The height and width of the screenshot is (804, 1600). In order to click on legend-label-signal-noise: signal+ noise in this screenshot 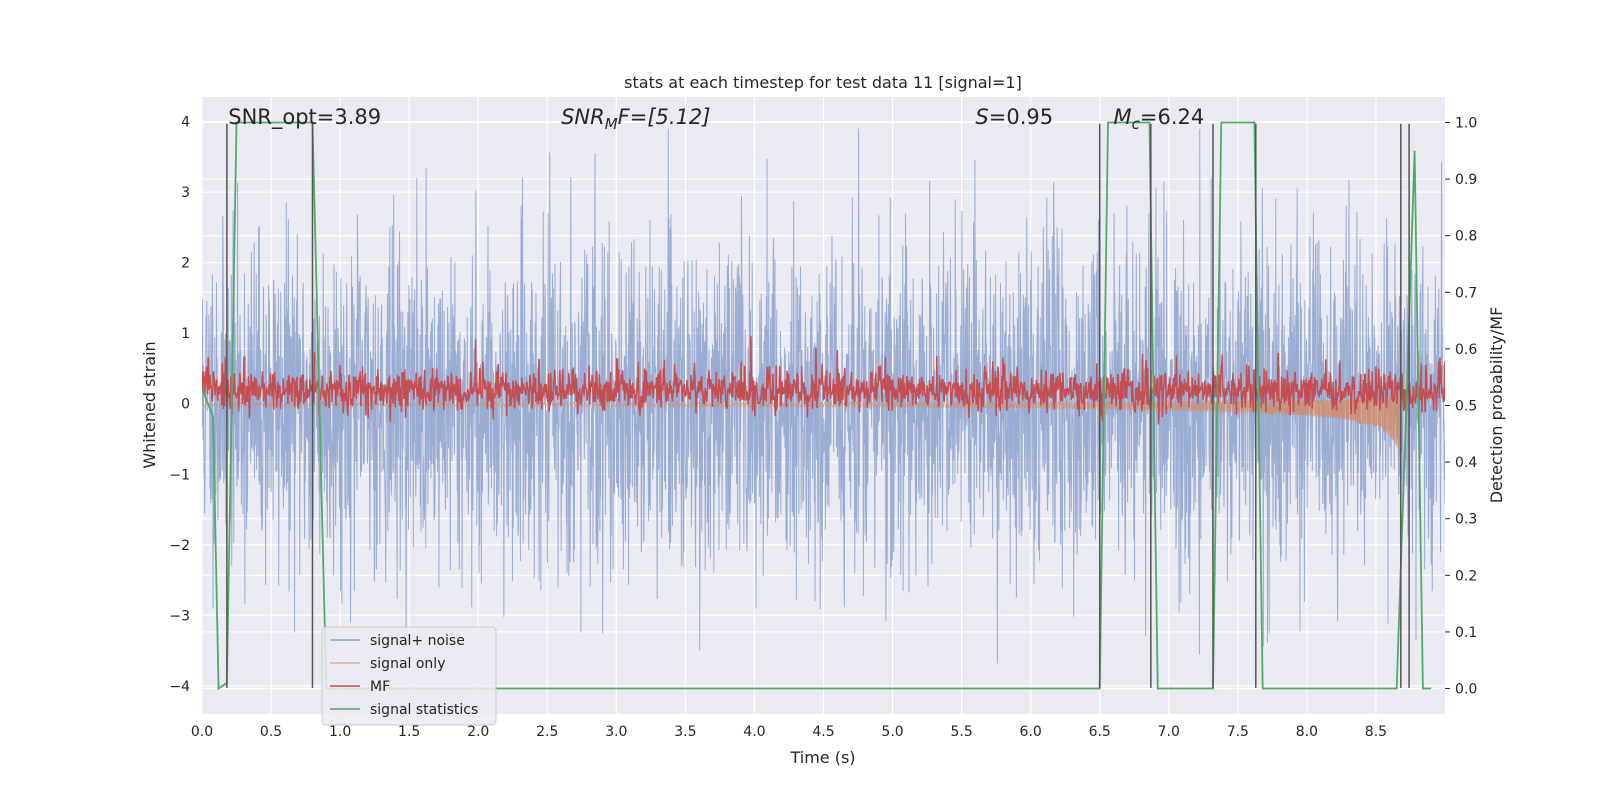, I will do `click(417, 641)`.